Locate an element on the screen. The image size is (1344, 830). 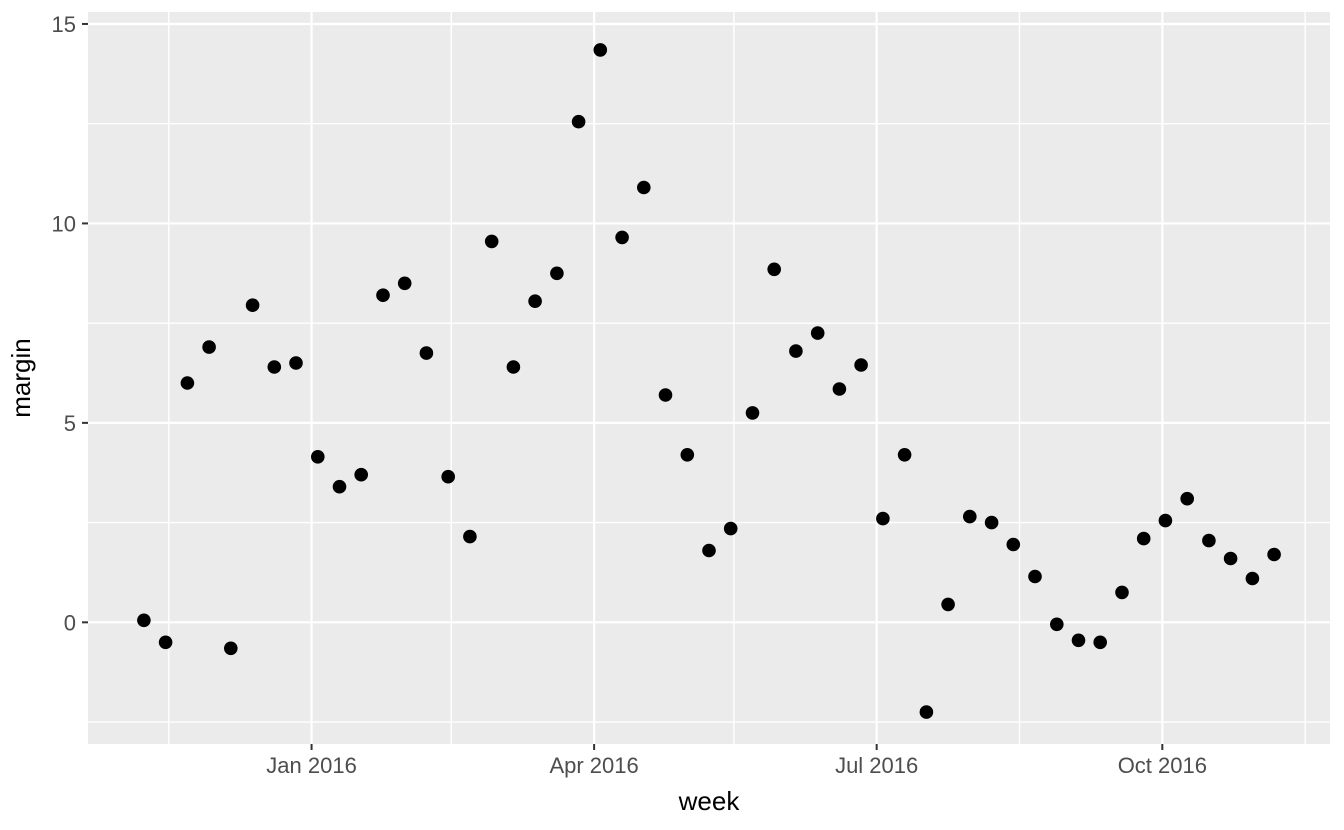
y-axis-title: margin is located at coordinates (21, 378).